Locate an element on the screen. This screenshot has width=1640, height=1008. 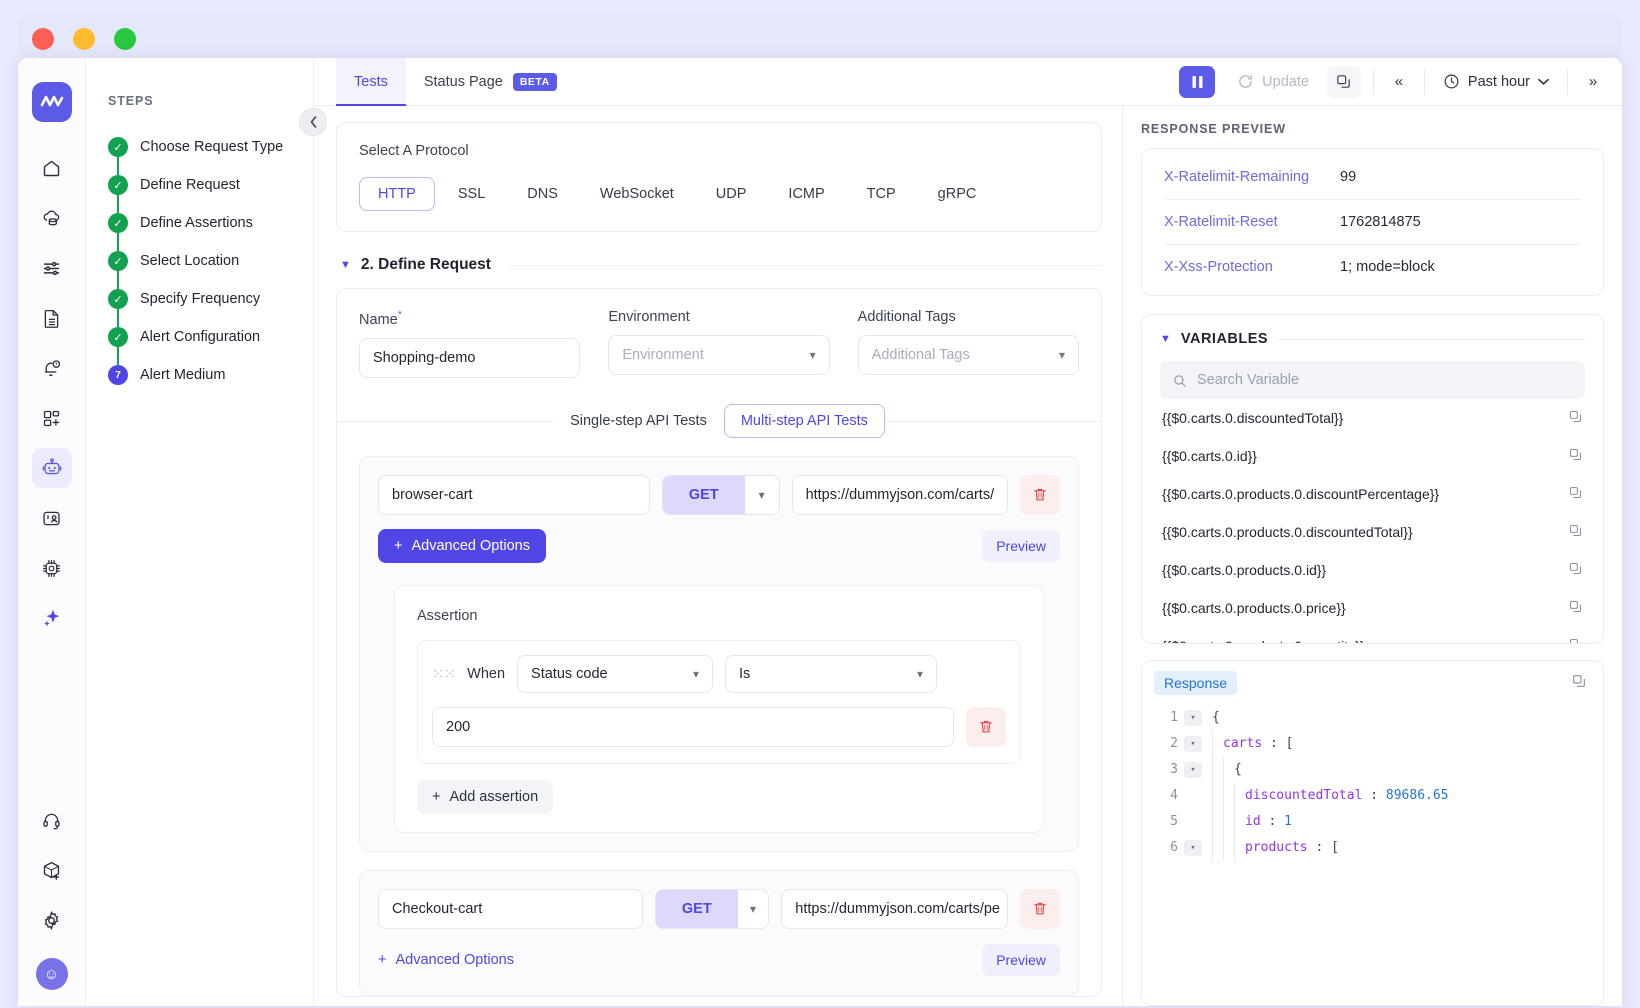
assertion-value-input: 200 is located at coordinates (693, 726).